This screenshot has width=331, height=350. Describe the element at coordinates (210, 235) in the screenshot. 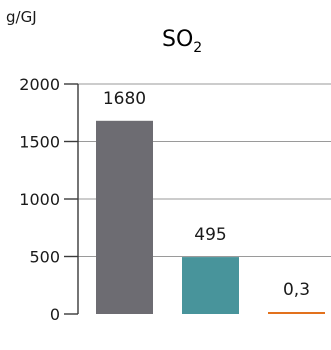

I see `bar-value-label: 495` at that location.